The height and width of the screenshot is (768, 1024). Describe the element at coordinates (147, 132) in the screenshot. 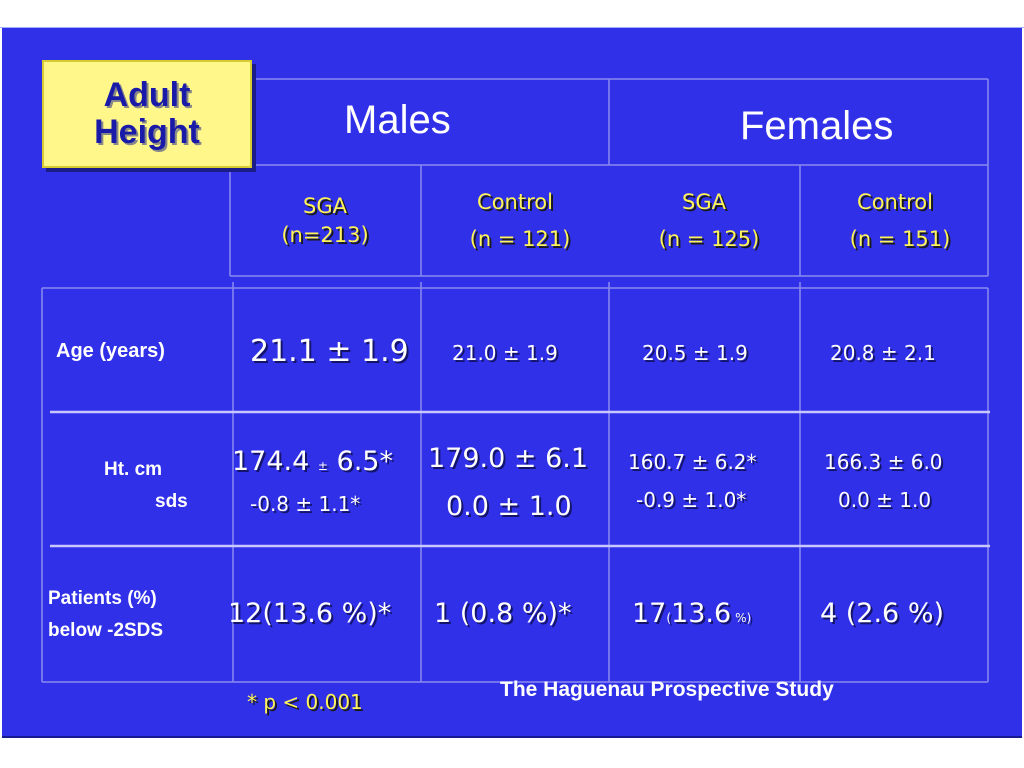

I see `title-line-2: Height` at that location.